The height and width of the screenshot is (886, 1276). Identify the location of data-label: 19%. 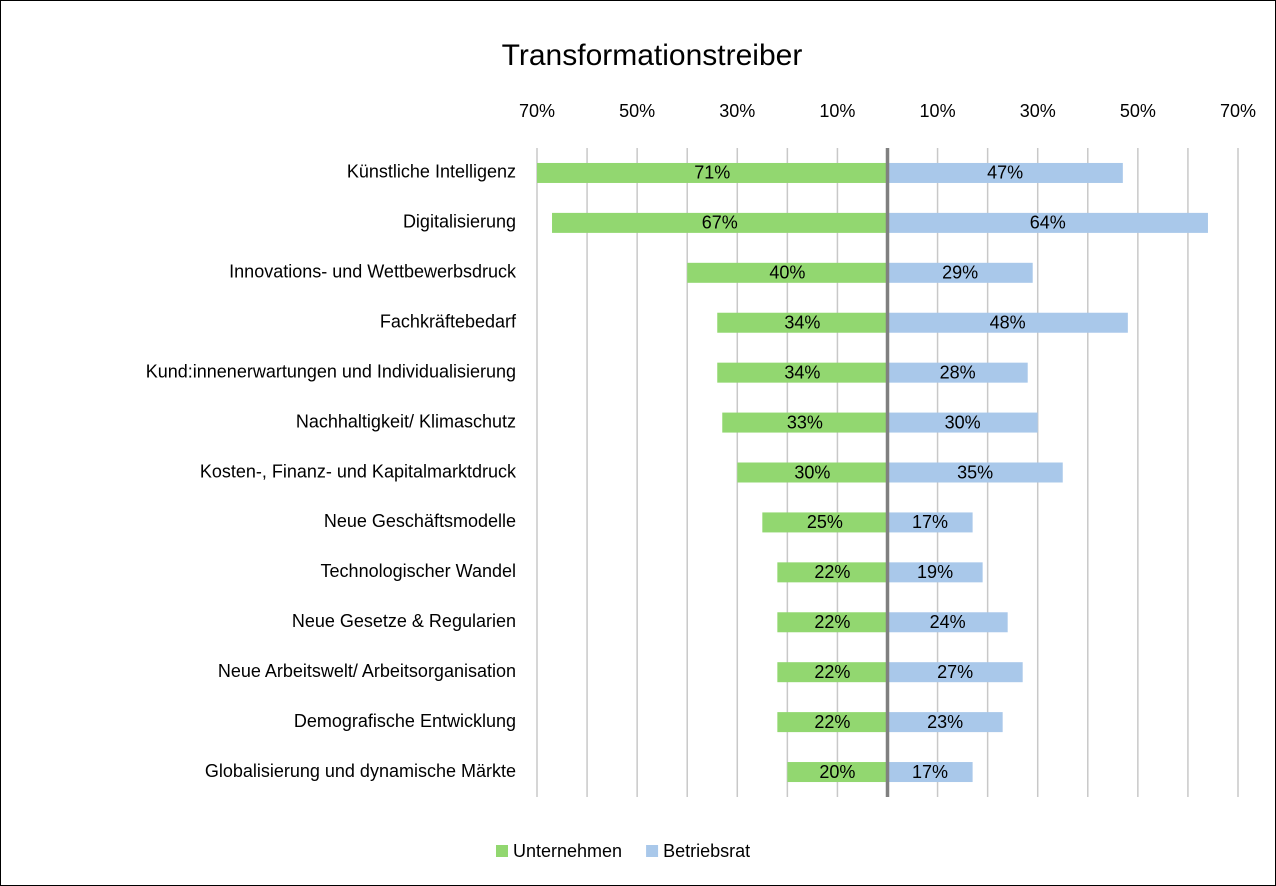
(935, 572).